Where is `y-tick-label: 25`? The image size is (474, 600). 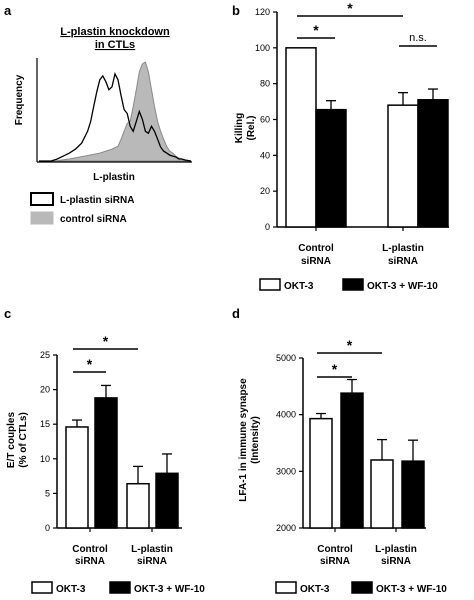
y-tick-label: 25 is located at coordinates (45, 355).